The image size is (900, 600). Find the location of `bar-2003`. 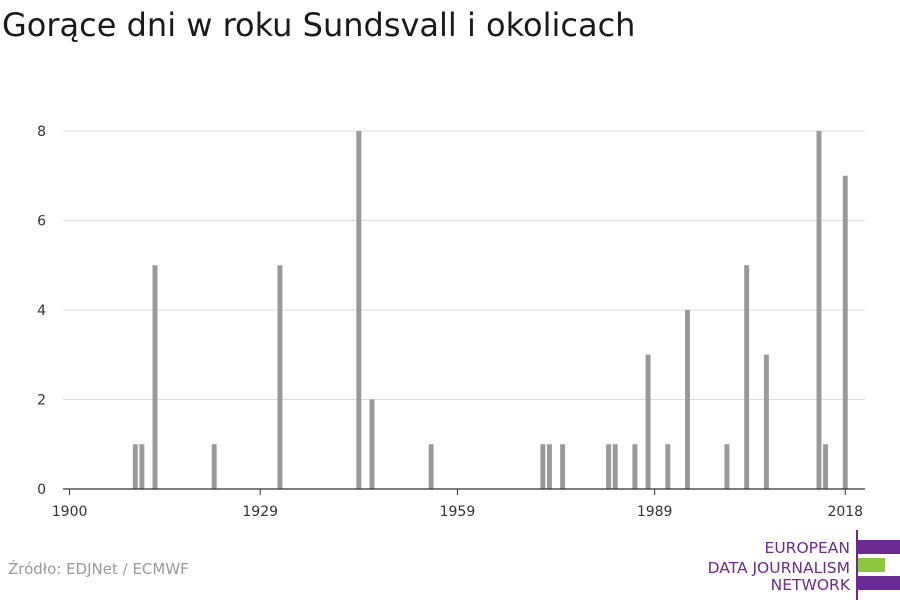

bar-2003 is located at coordinates (747, 377).